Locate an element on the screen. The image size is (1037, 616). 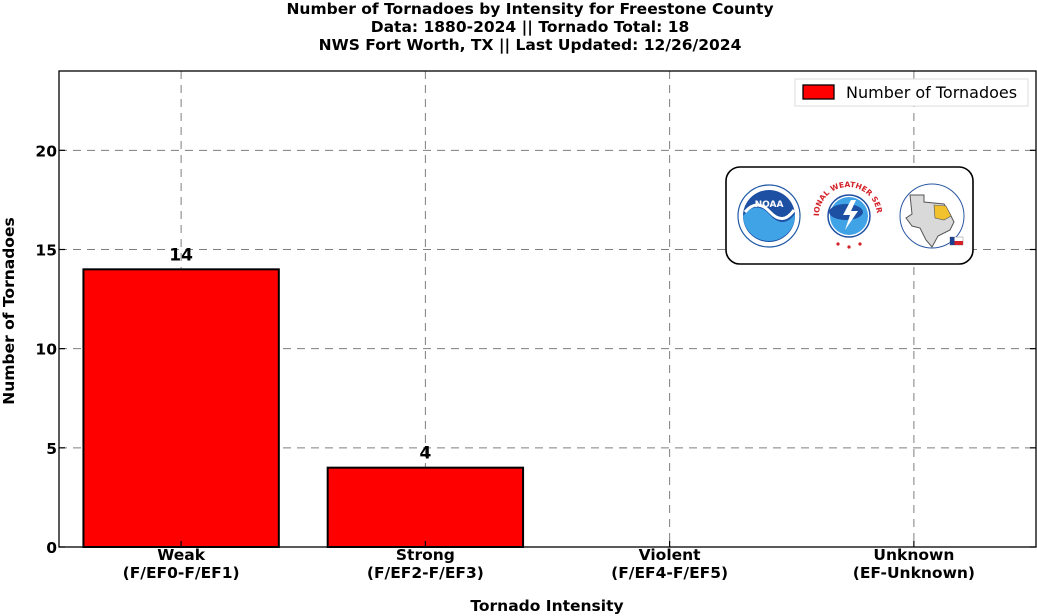
noaa-logo-text: NOAA is located at coordinates (769, 205).